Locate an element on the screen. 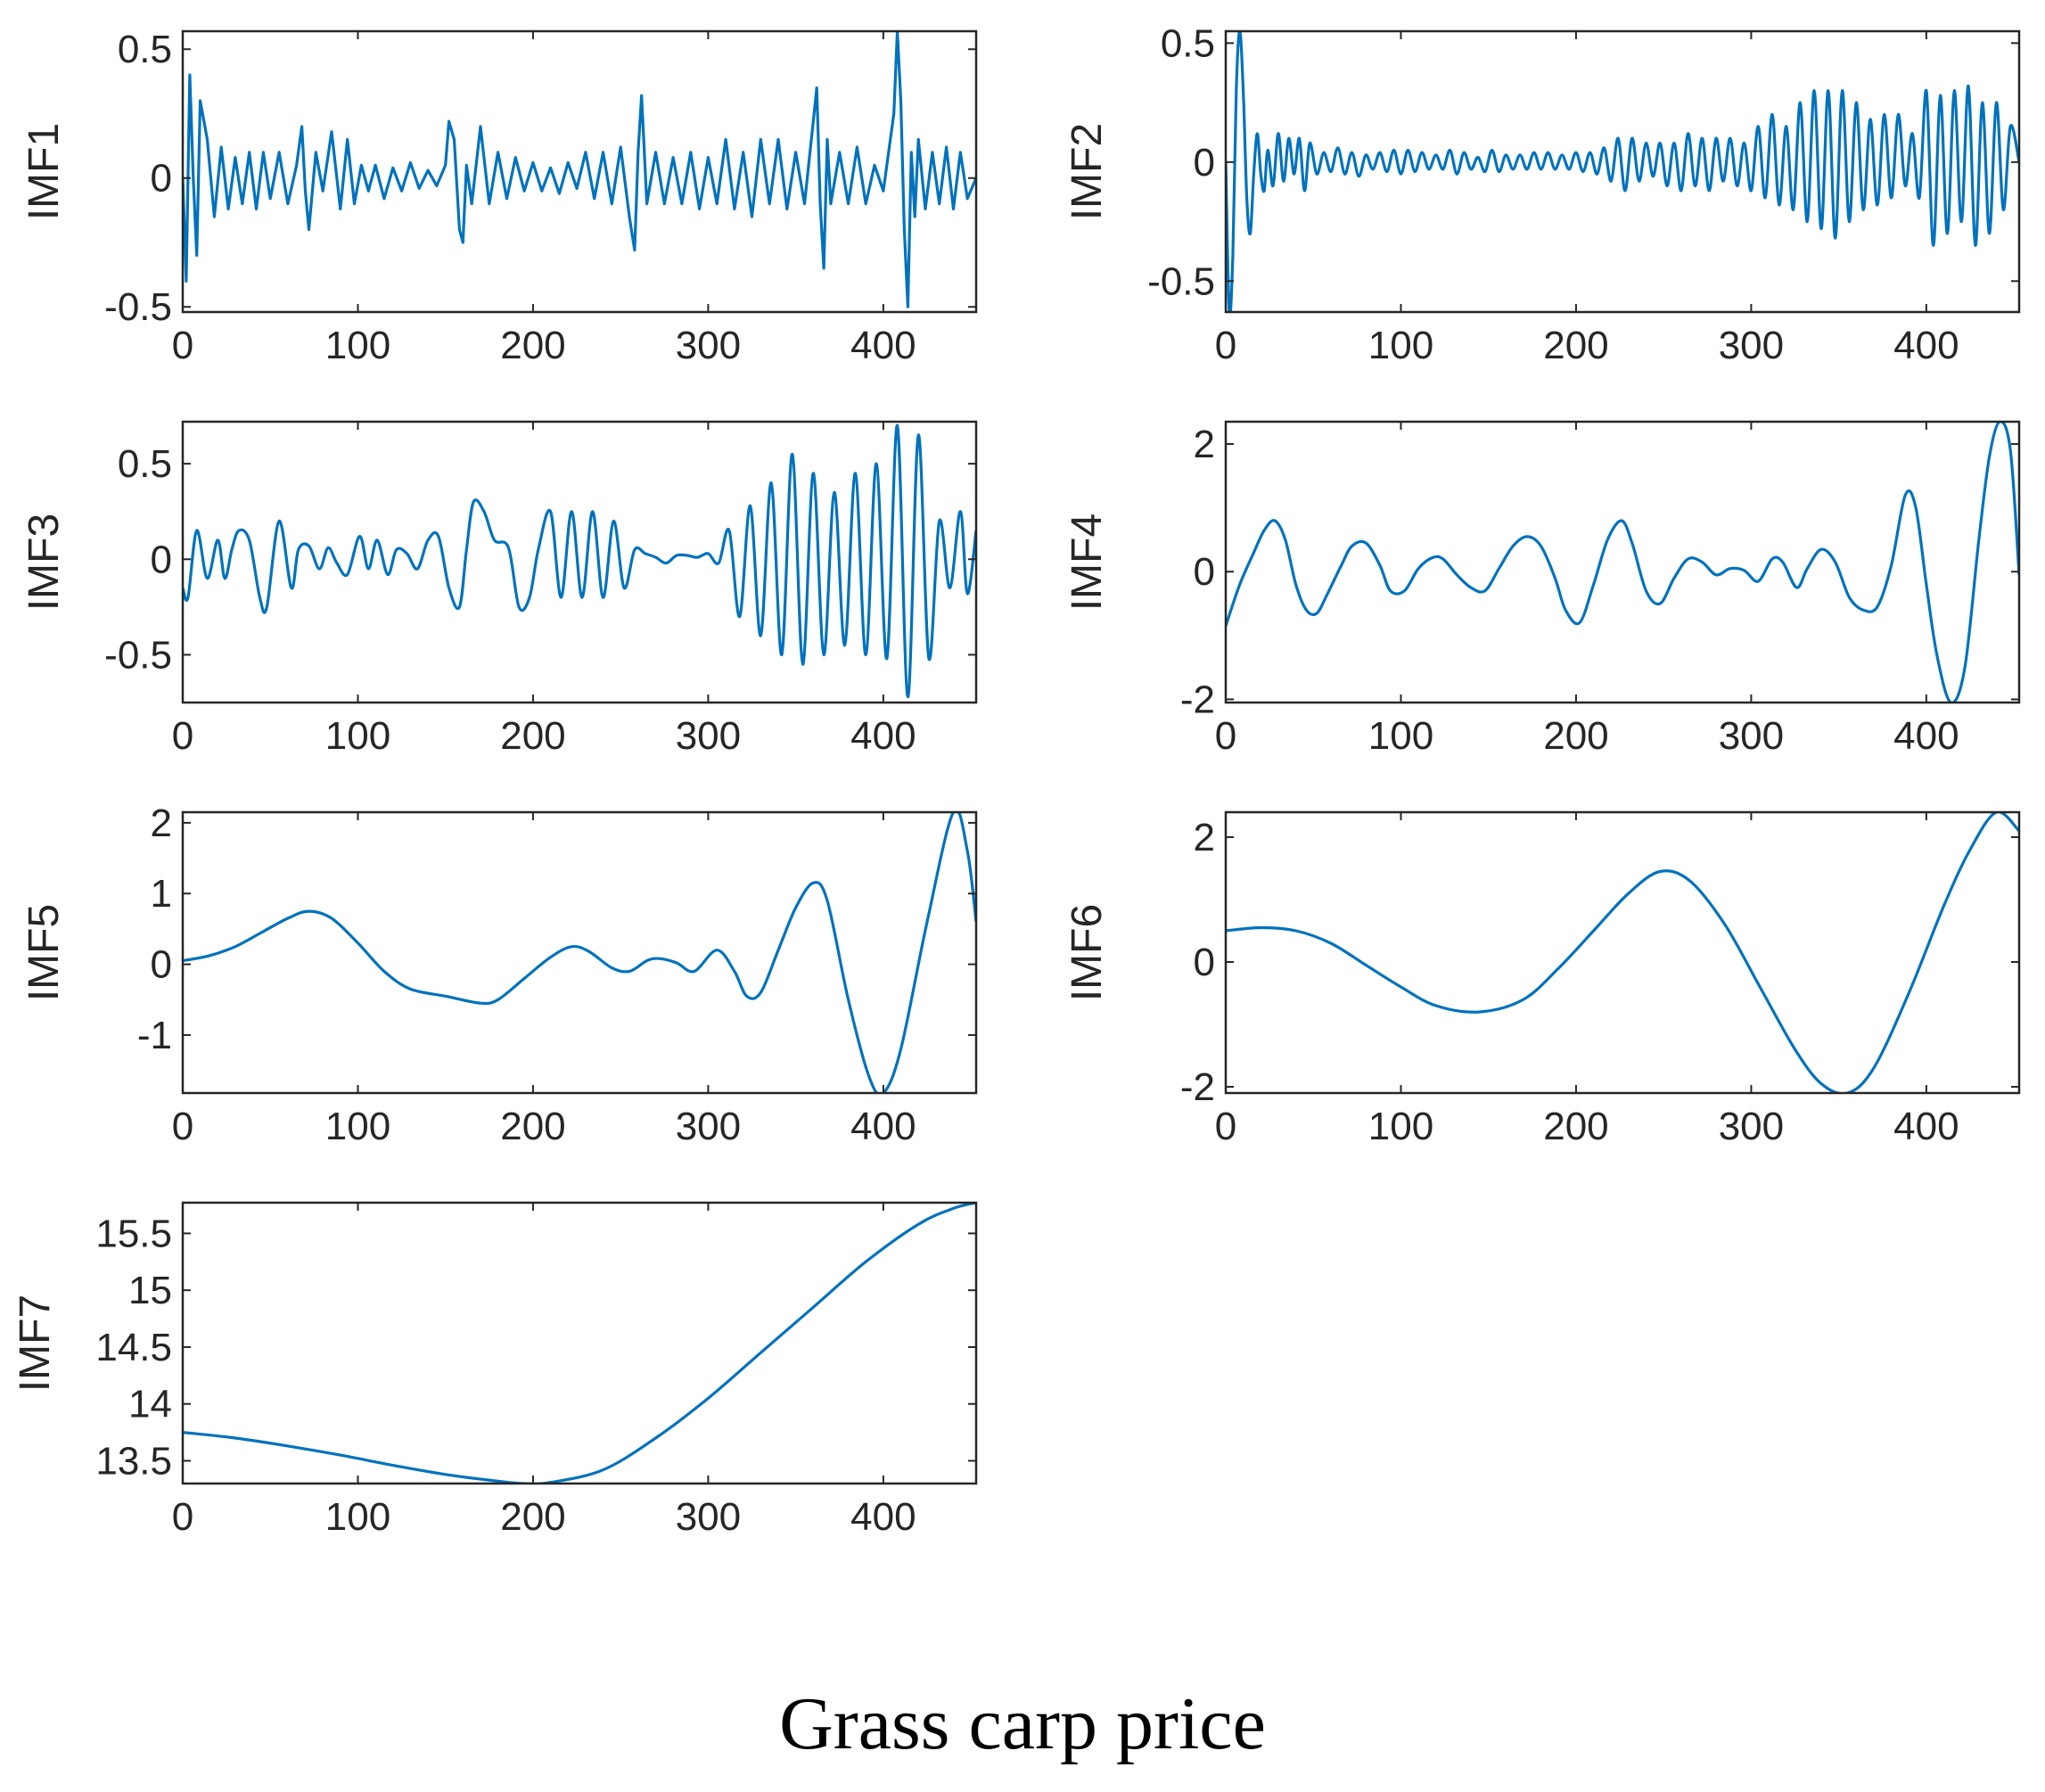 The image size is (2045, 1792). imf5-ytick-label: -1 is located at coordinates (154, 1035).